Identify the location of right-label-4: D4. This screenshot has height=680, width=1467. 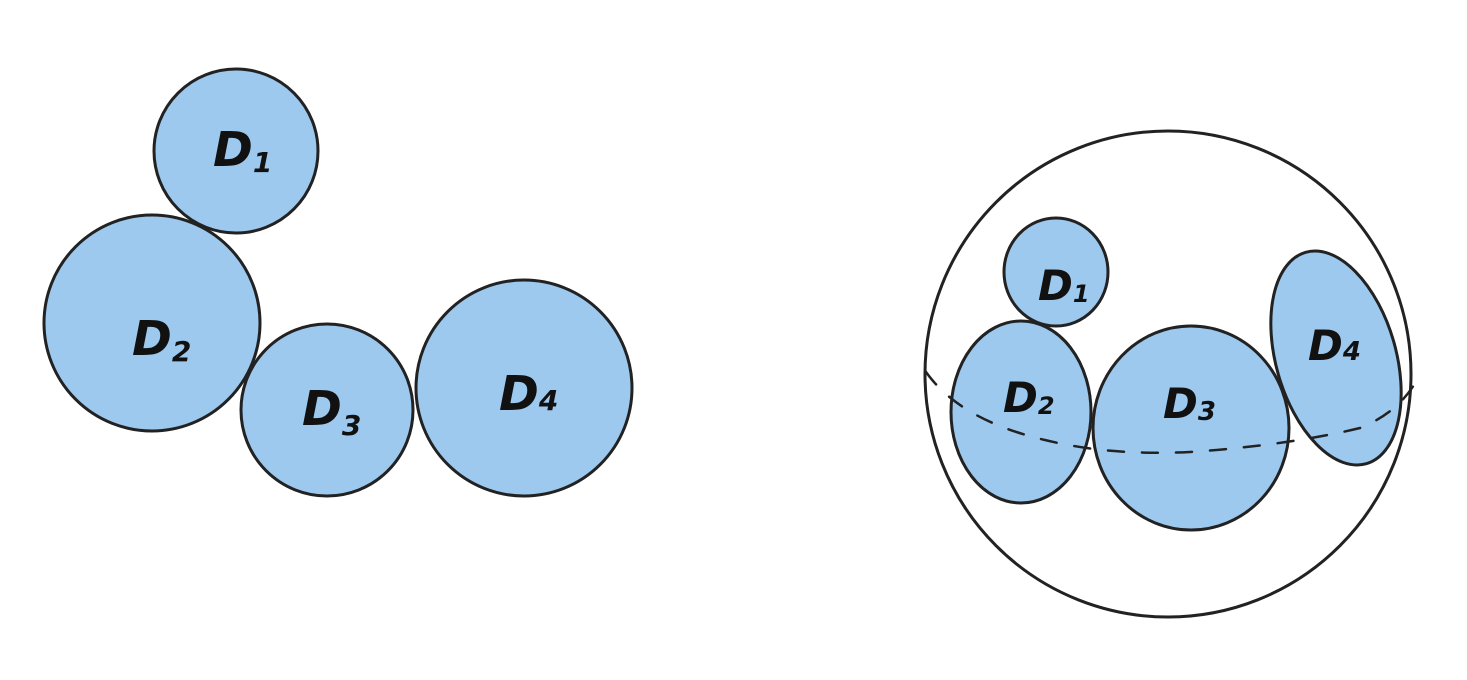
(1334, 345).